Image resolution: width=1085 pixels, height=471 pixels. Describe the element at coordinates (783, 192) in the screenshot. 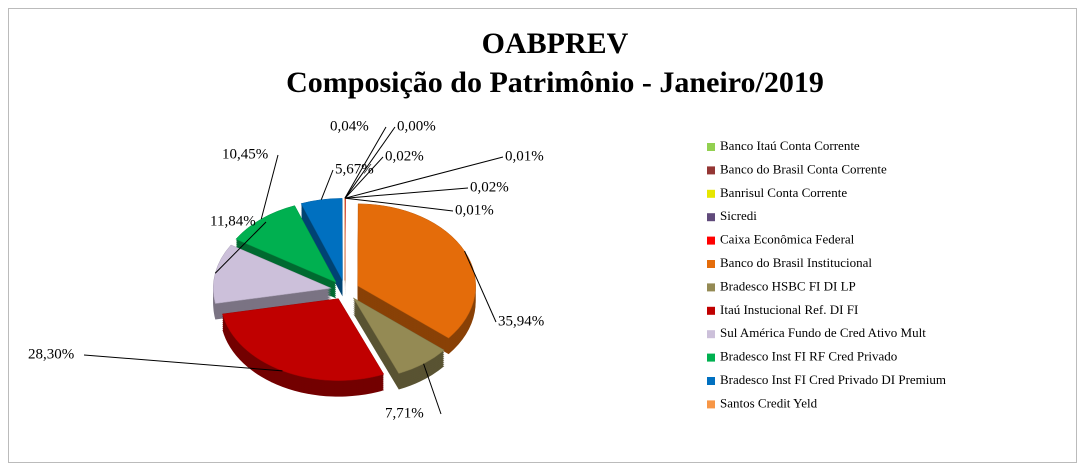

I see `legend-label: Banrisul Conta Corrente` at that location.